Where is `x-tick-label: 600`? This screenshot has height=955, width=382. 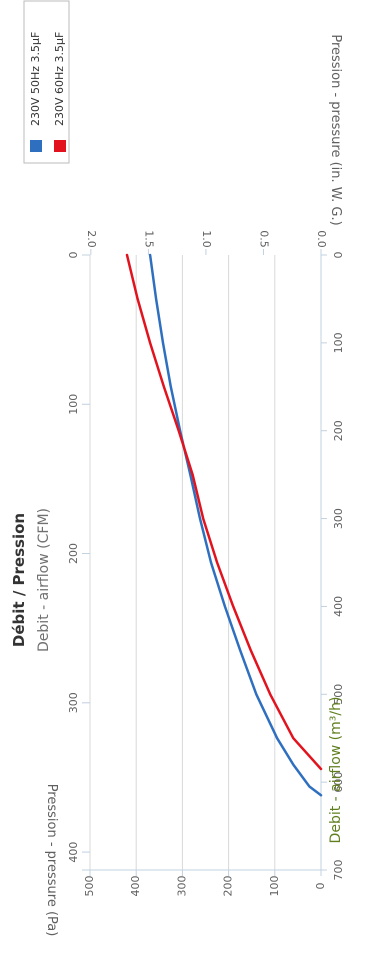 x-tick-label: 600 is located at coordinates (338, 782).